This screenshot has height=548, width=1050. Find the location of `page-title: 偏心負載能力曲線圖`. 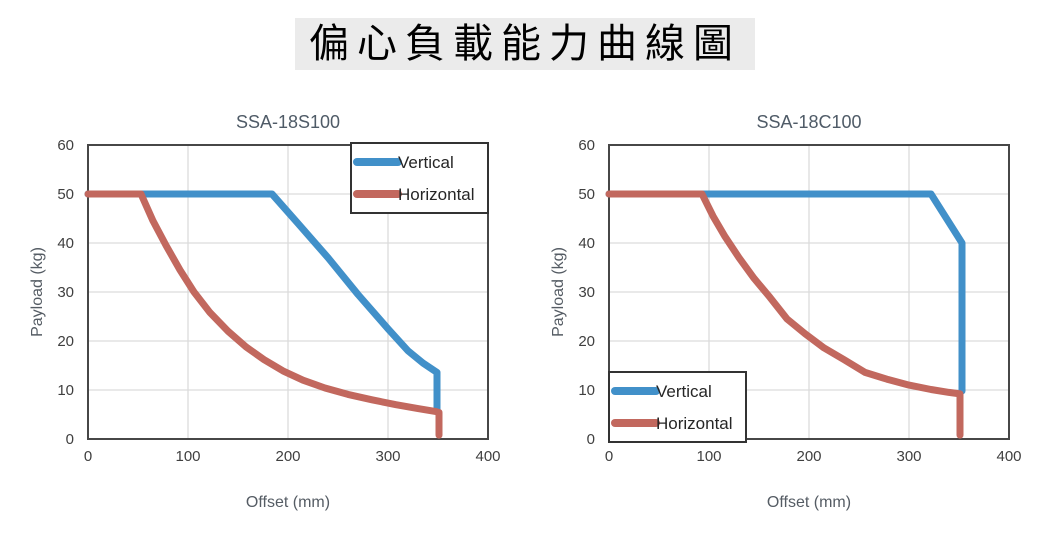

page-title: 偏心負載能力曲線圖 is located at coordinates (525, 44).